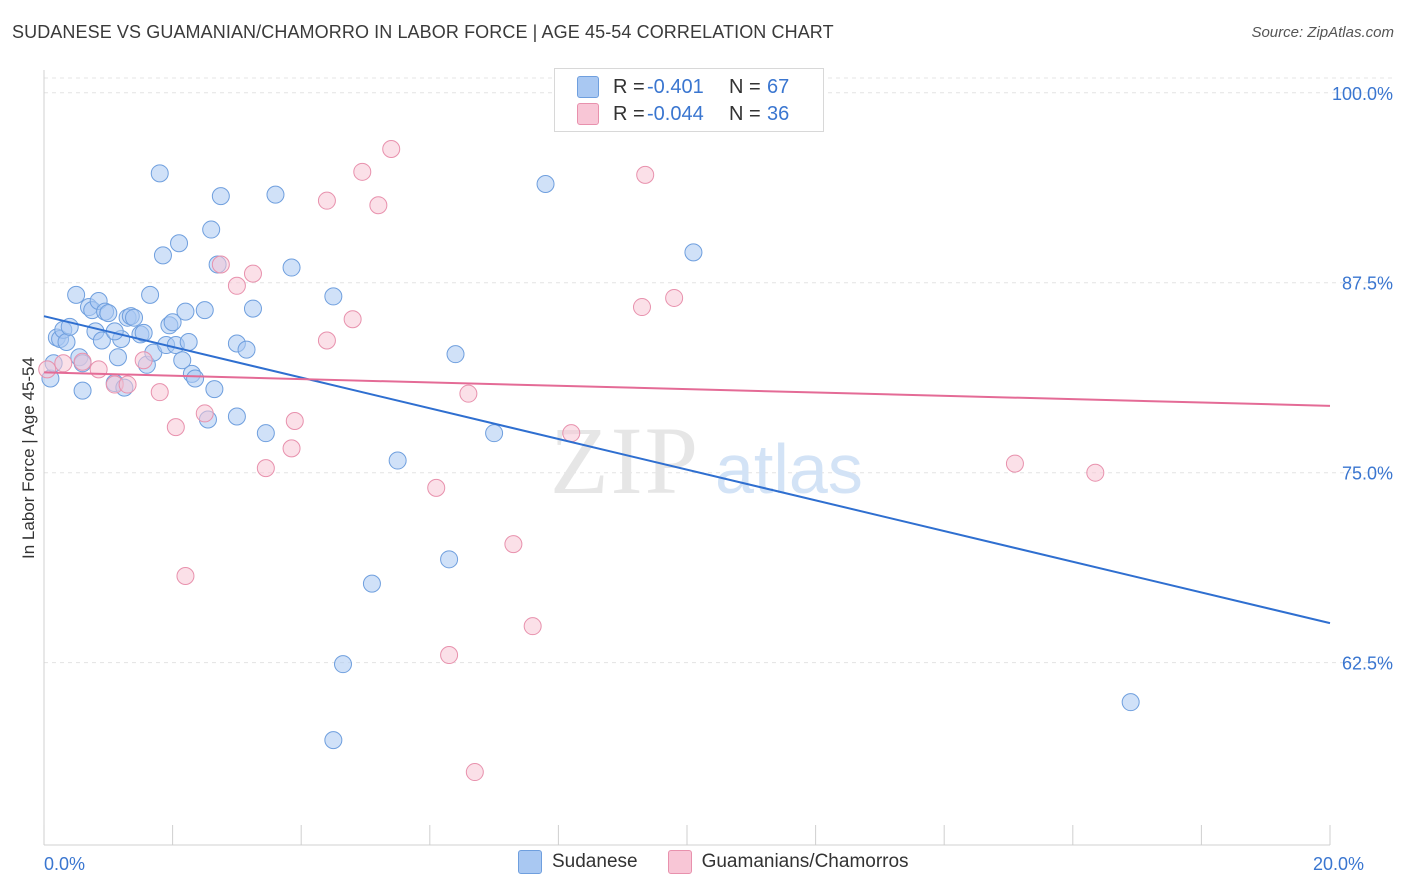 The width and height of the screenshot is (1406, 892). I want to click on legend-r-value: -0.044, so click(675, 113).